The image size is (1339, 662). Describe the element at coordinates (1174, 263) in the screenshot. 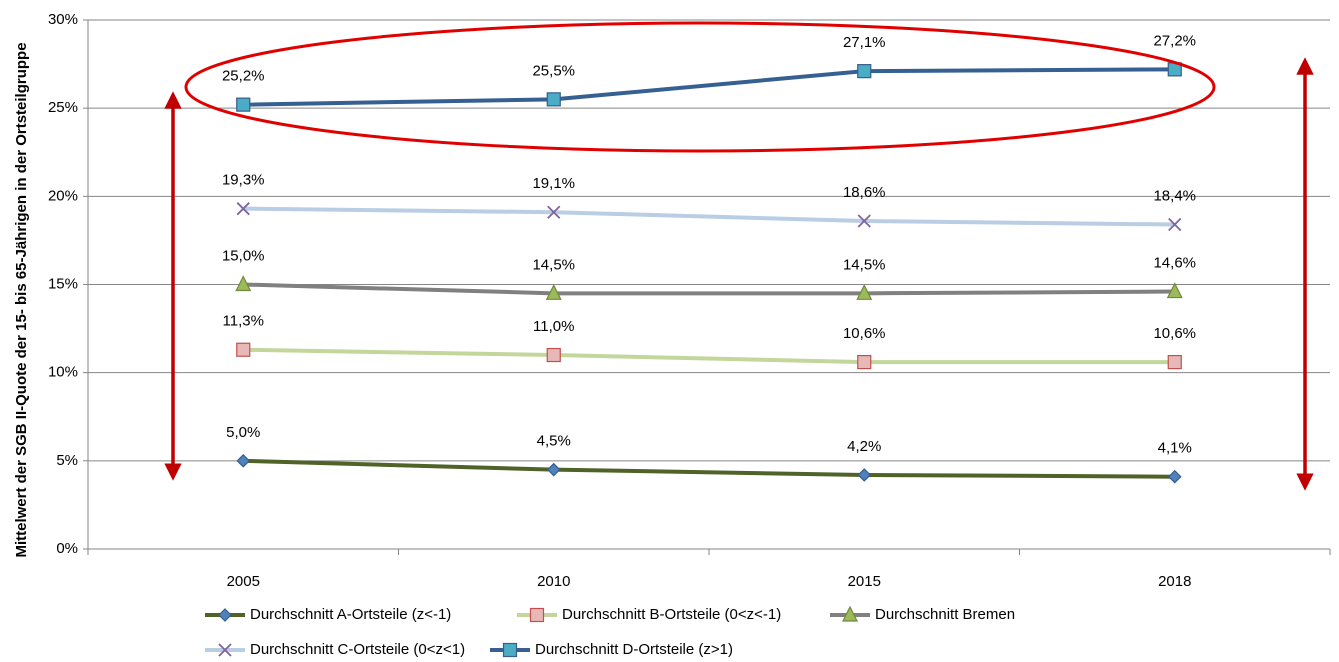

I see `data-label: 14,6%` at that location.